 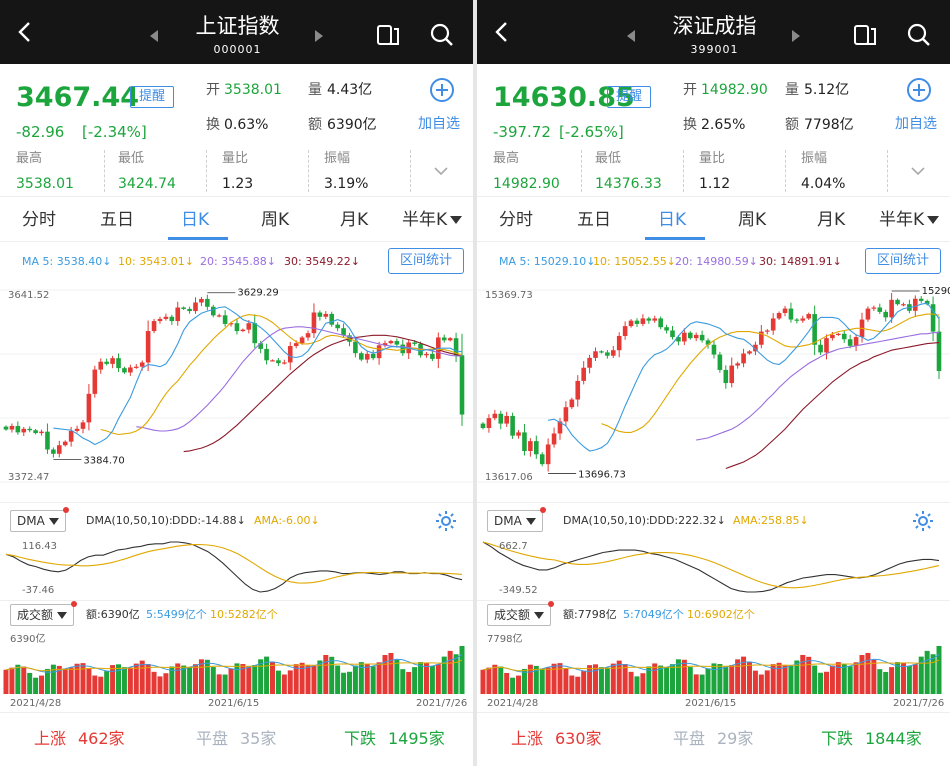 I want to click on kline-chart: 15369.73 13617.06 15290.06 13696.73, so click(x=713, y=388).